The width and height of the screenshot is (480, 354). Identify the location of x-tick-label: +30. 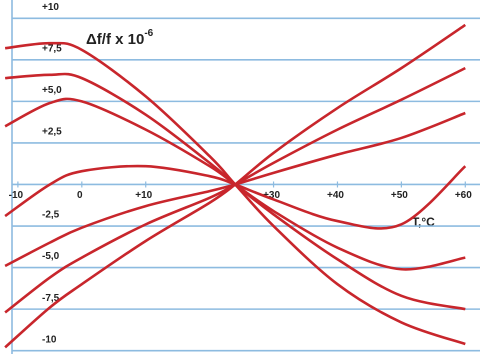
(271, 195).